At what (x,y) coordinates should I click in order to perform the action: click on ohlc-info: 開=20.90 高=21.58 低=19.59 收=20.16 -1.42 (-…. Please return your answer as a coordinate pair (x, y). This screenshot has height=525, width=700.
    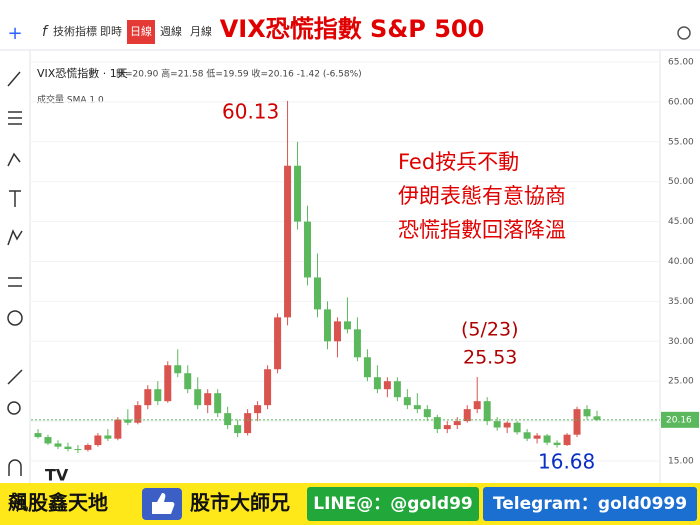
    Looking at the image, I should click on (239, 74).